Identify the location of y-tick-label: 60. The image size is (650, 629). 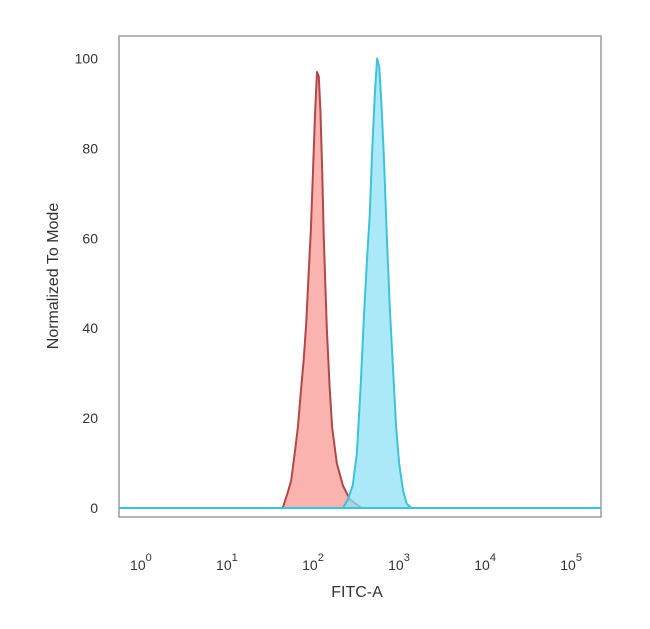
(90, 238).